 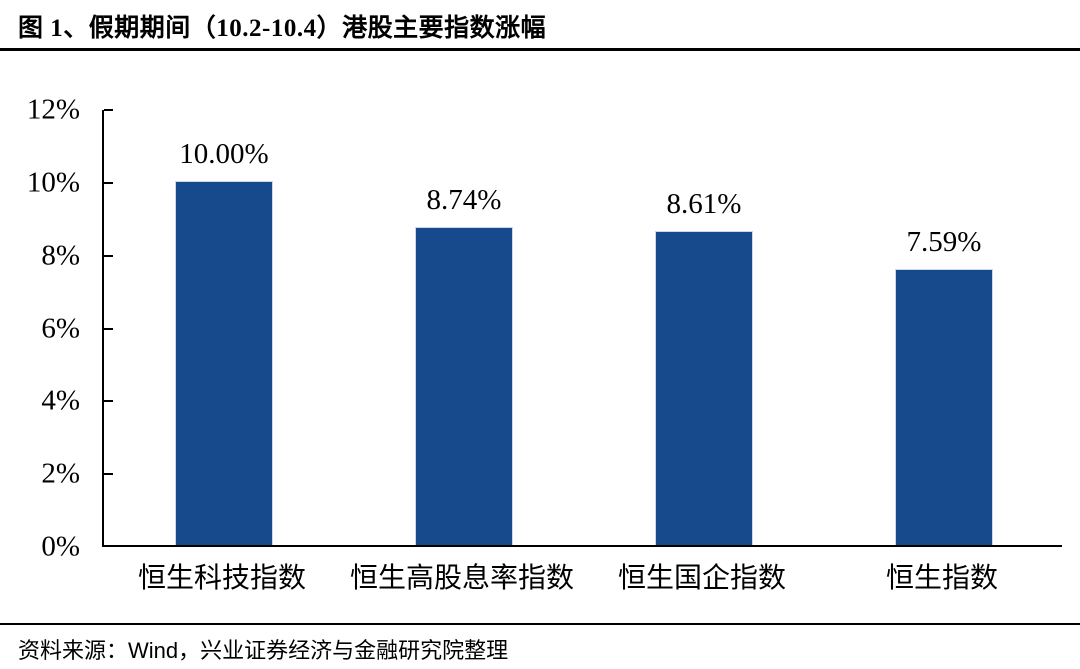 What do you see at coordinates (224, 153) in the screenshot?
I see `bar-value-label: 10.00%` at bounding box center [224, 153].